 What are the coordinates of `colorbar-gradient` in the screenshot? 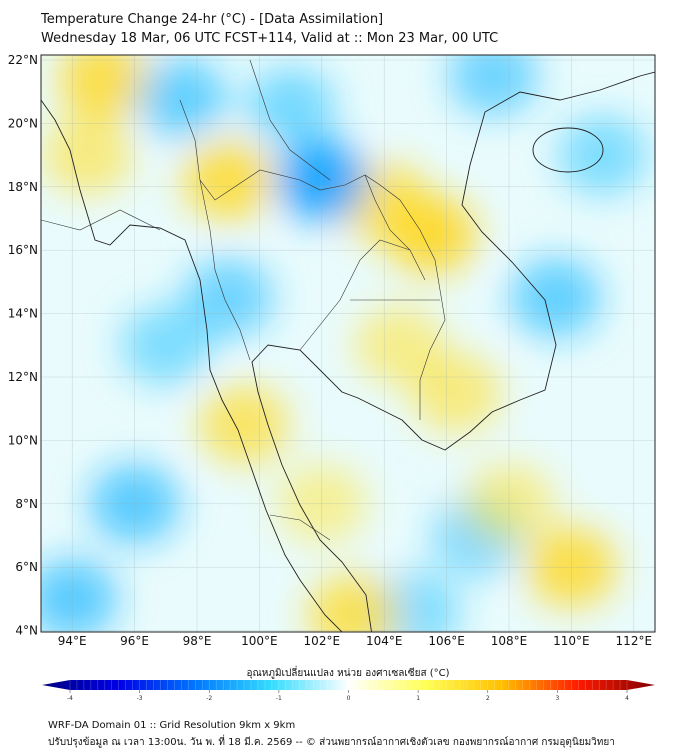 It's located at (348, 685).